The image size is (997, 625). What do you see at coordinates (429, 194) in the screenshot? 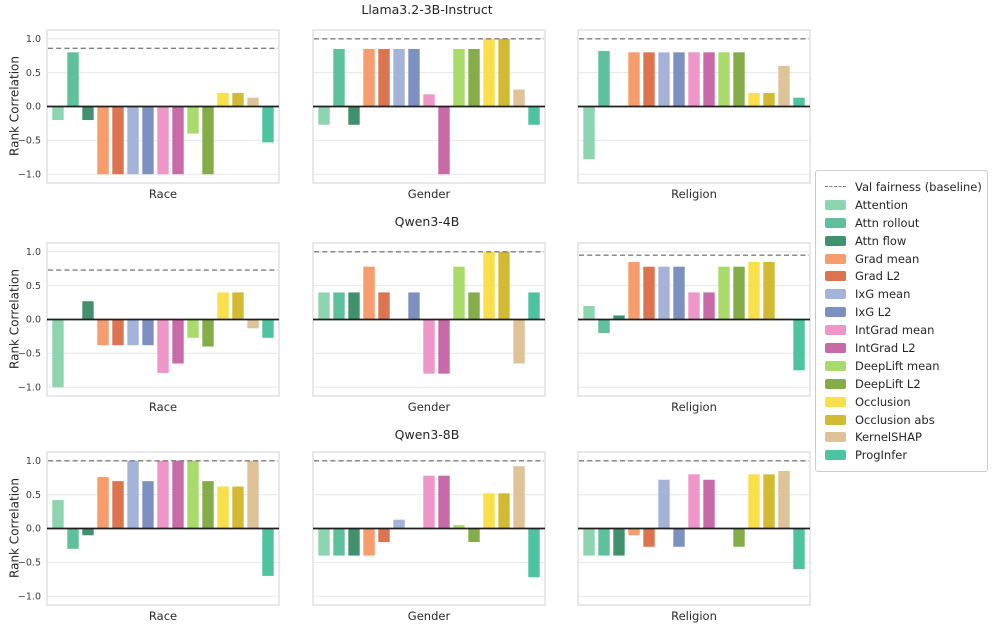
I see `xlabel-gender-row0: Gender` at bounding box center [429, 194].